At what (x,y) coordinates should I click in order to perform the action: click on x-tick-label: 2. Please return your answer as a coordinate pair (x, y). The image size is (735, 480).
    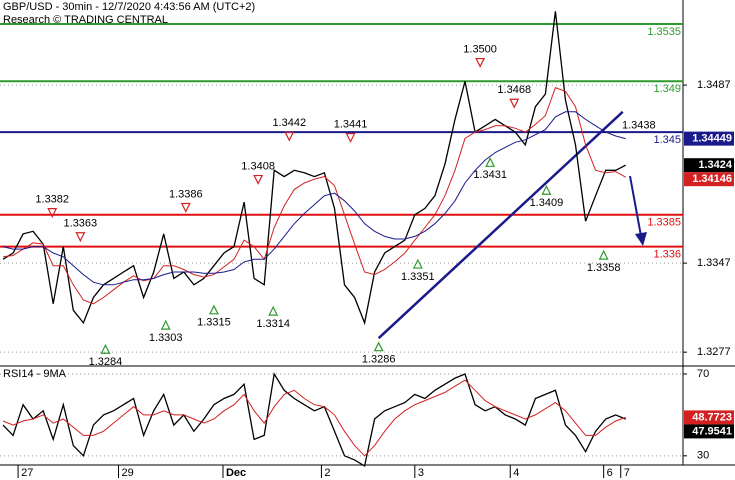
    Looking at the image, I should click on (327, 473).